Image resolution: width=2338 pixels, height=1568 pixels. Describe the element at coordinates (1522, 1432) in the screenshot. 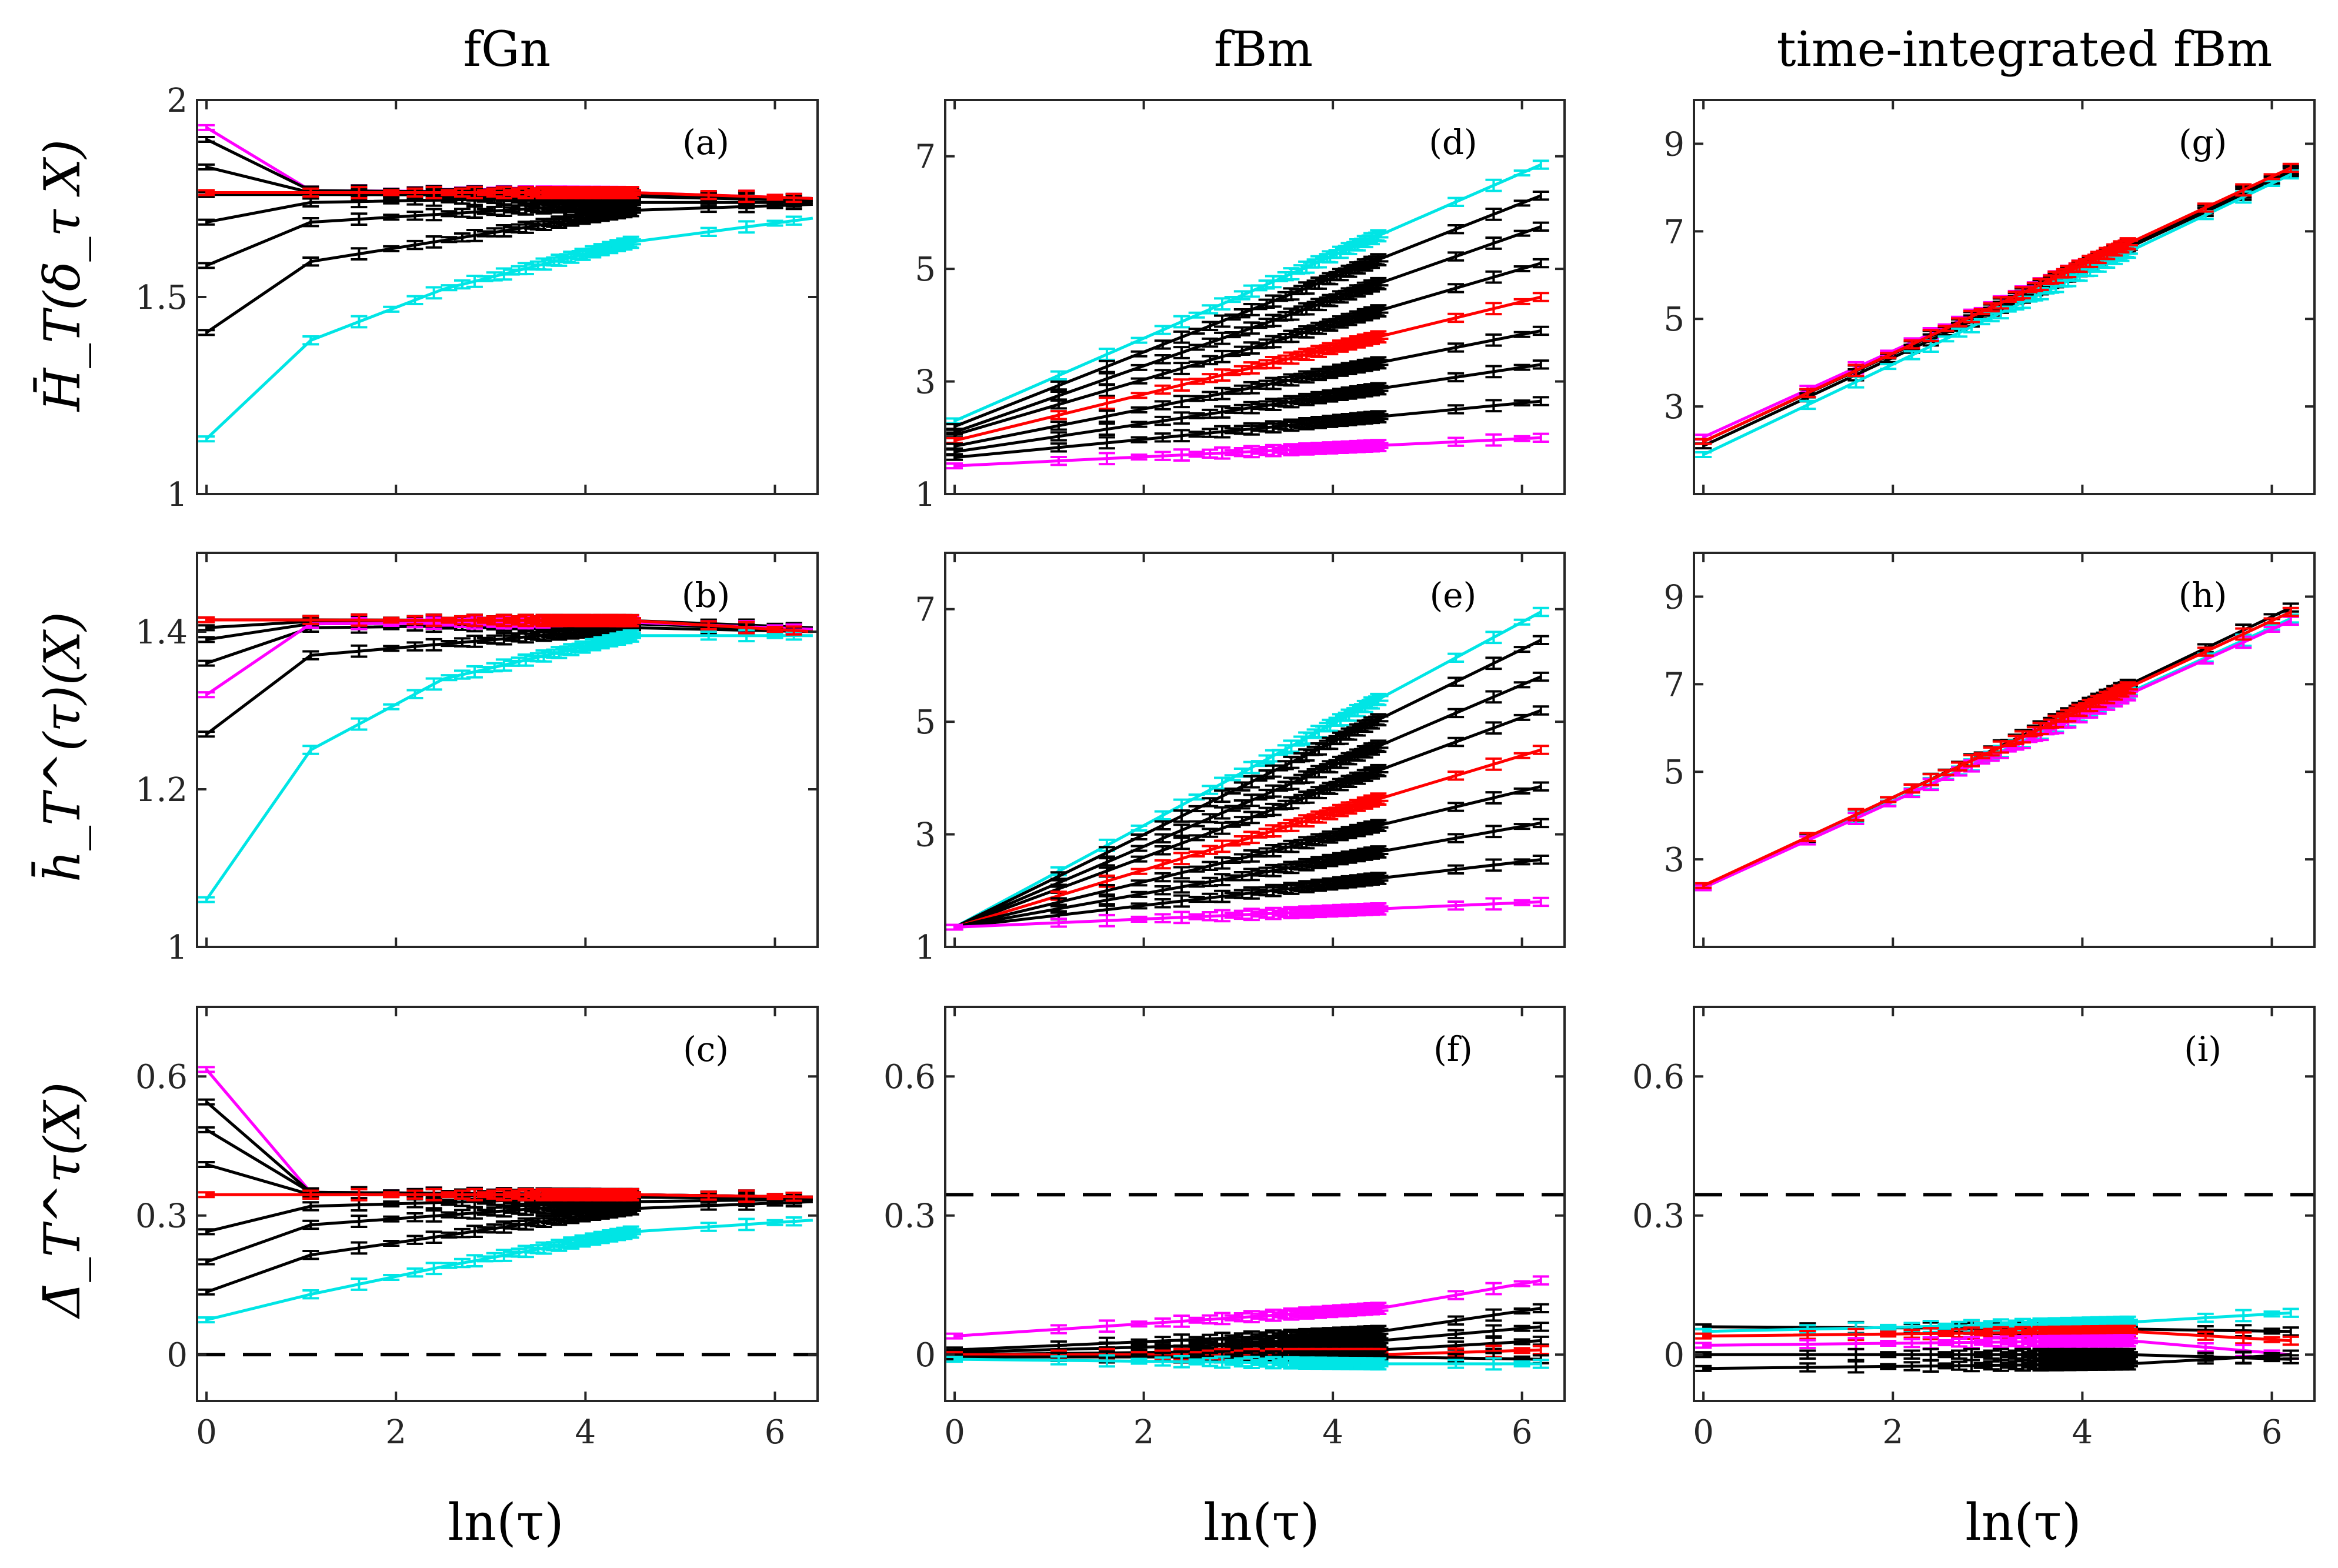

I see `x-tick-label: 6` at that location.